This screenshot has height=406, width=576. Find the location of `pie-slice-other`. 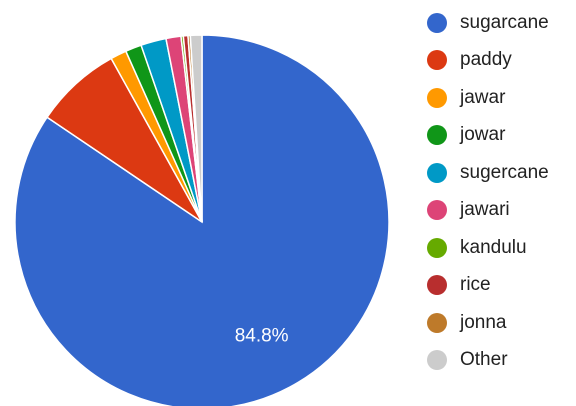

pie-slice-other is located at coordinates (196, 128).